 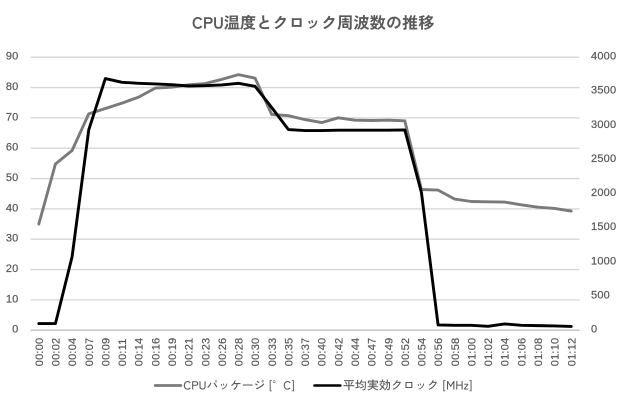 What do you see at coordinates (173, 352) in the screenshot?
I see `svg-text: 00:19` at bounding box center [173, 352].